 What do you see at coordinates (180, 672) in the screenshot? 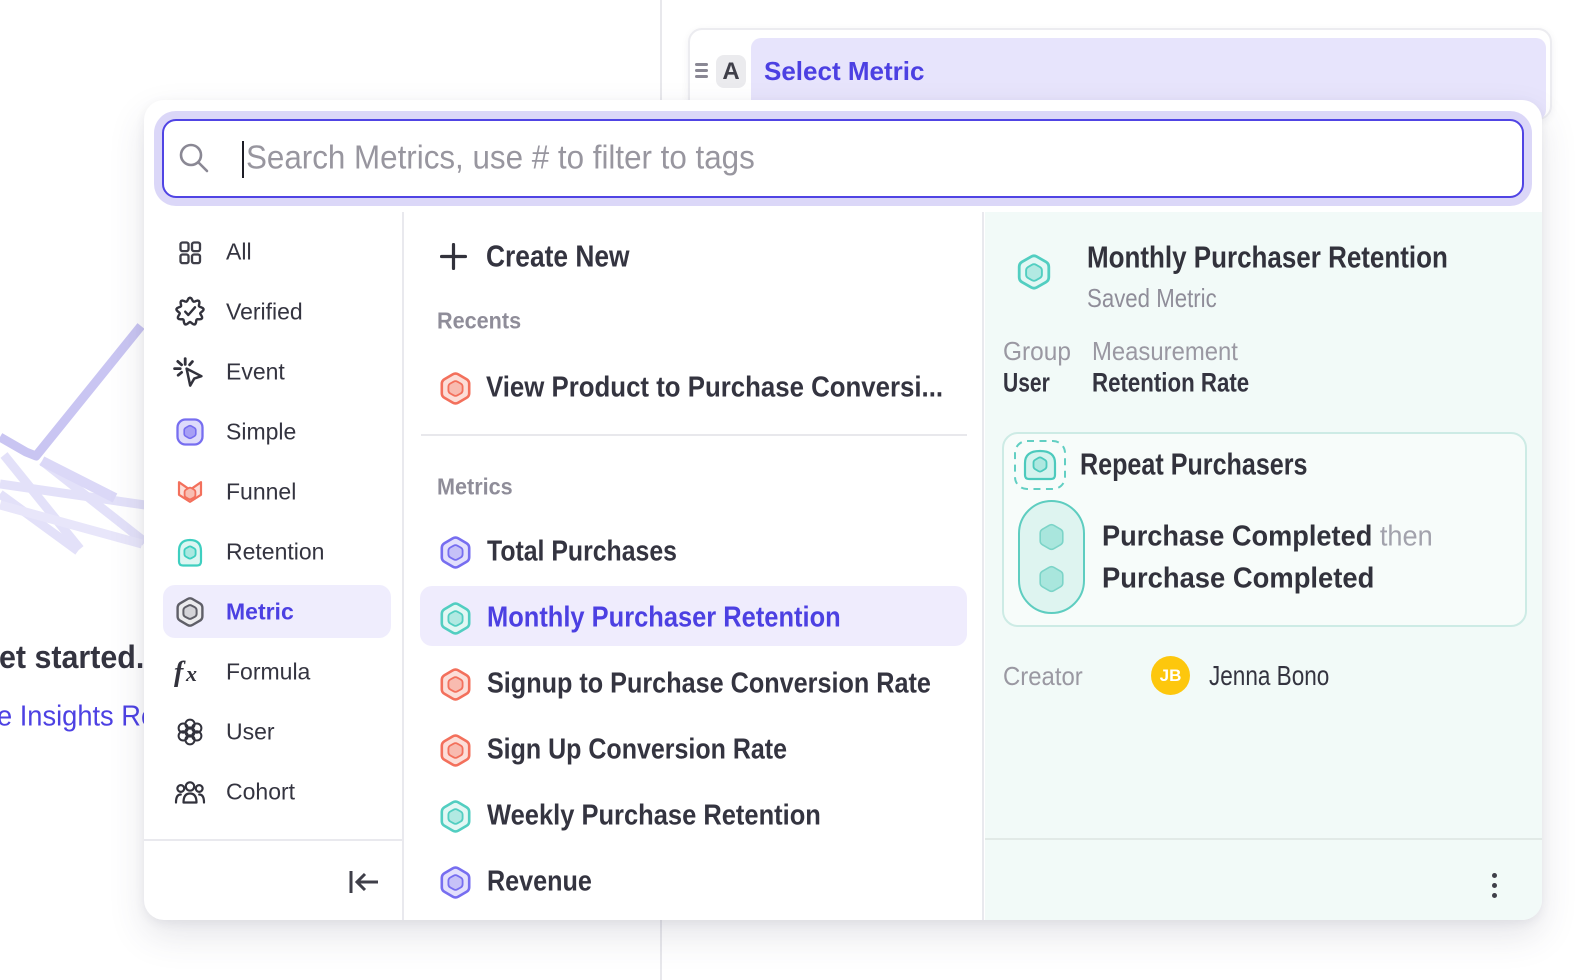
I see `svg-text: f` at bounding box center [180, 672].